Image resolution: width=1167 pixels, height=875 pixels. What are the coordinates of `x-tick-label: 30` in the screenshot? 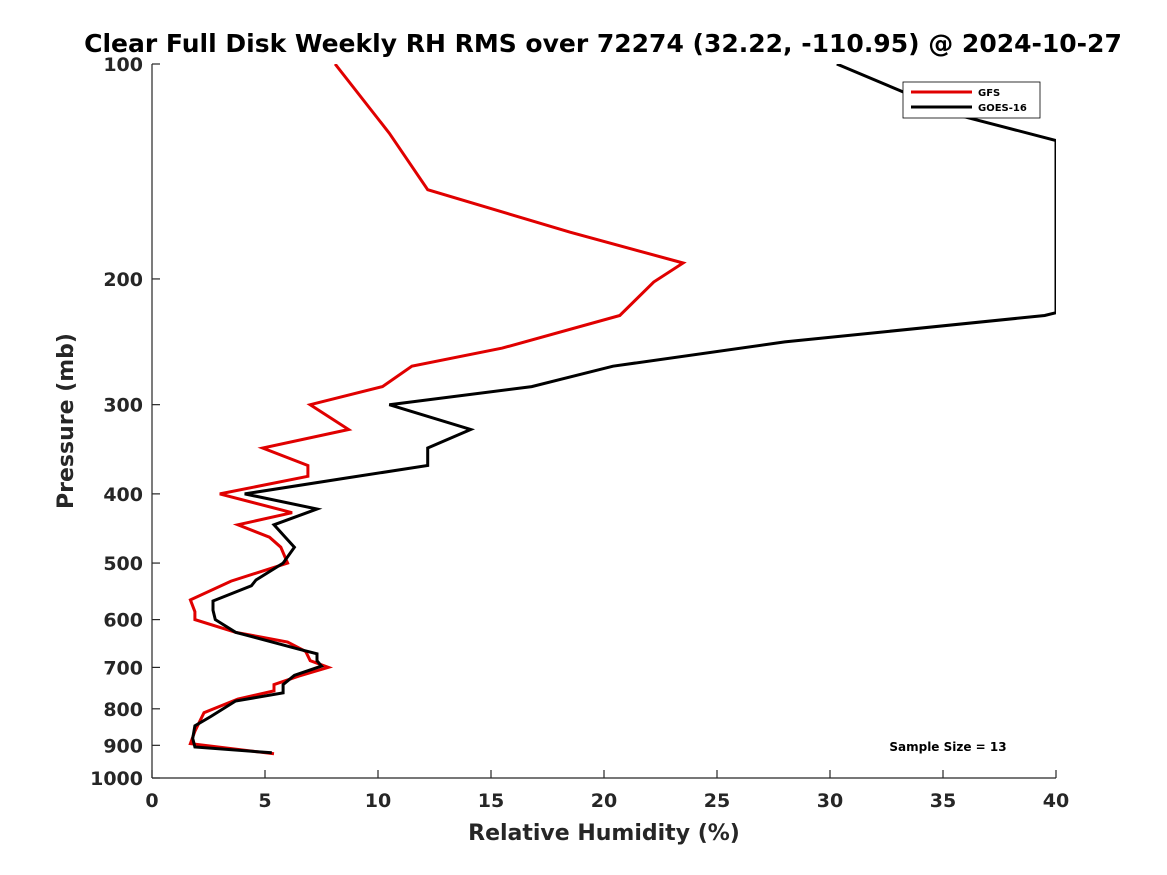 It's located at (830, 801).